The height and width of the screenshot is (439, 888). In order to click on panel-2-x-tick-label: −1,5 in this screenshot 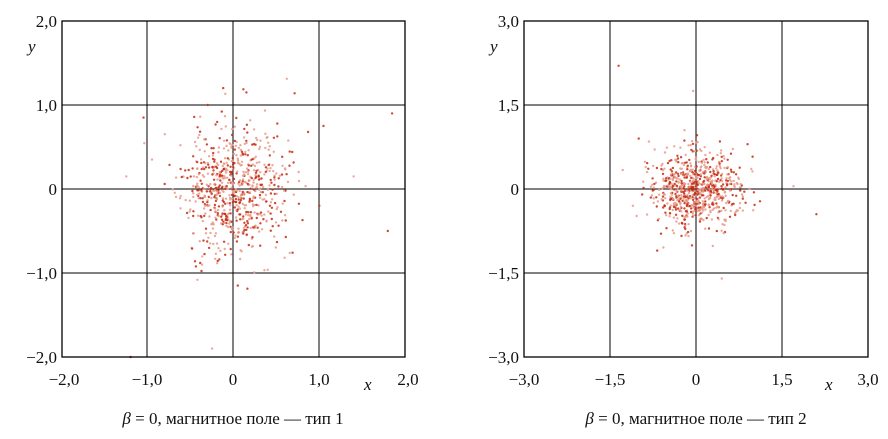, I will do `click(610, 379)`.